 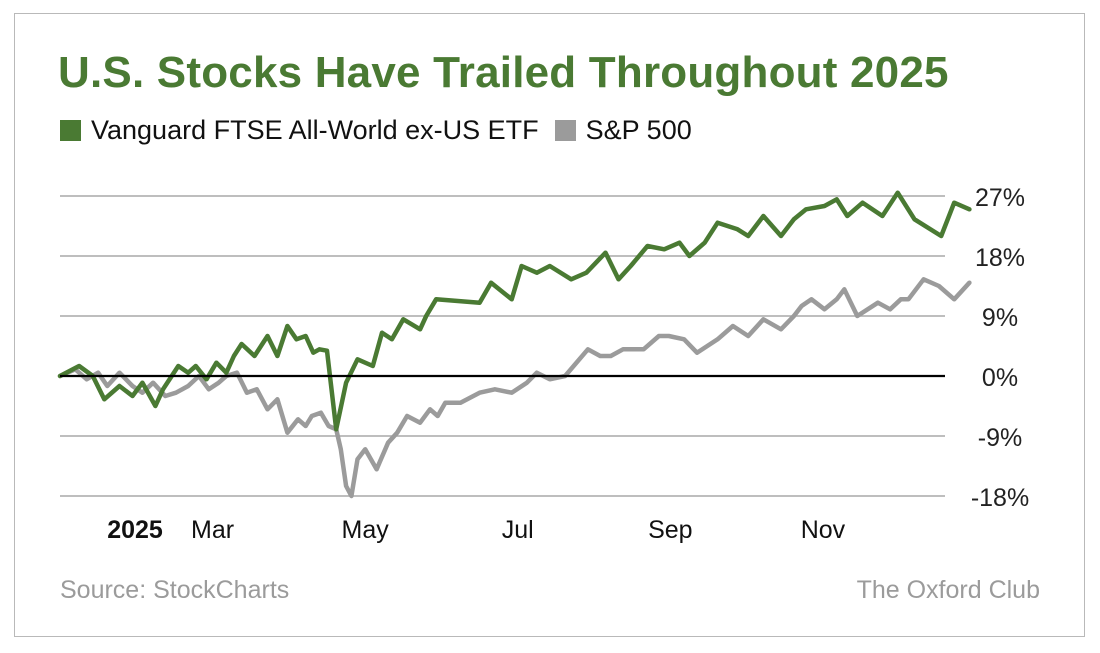 What do you see at coordinates (315, 129) in the screenshot?
I see `legend-label-vanguard: Vanguard FTSE All-World ex-US ETF` at bounding box center [315, 129].